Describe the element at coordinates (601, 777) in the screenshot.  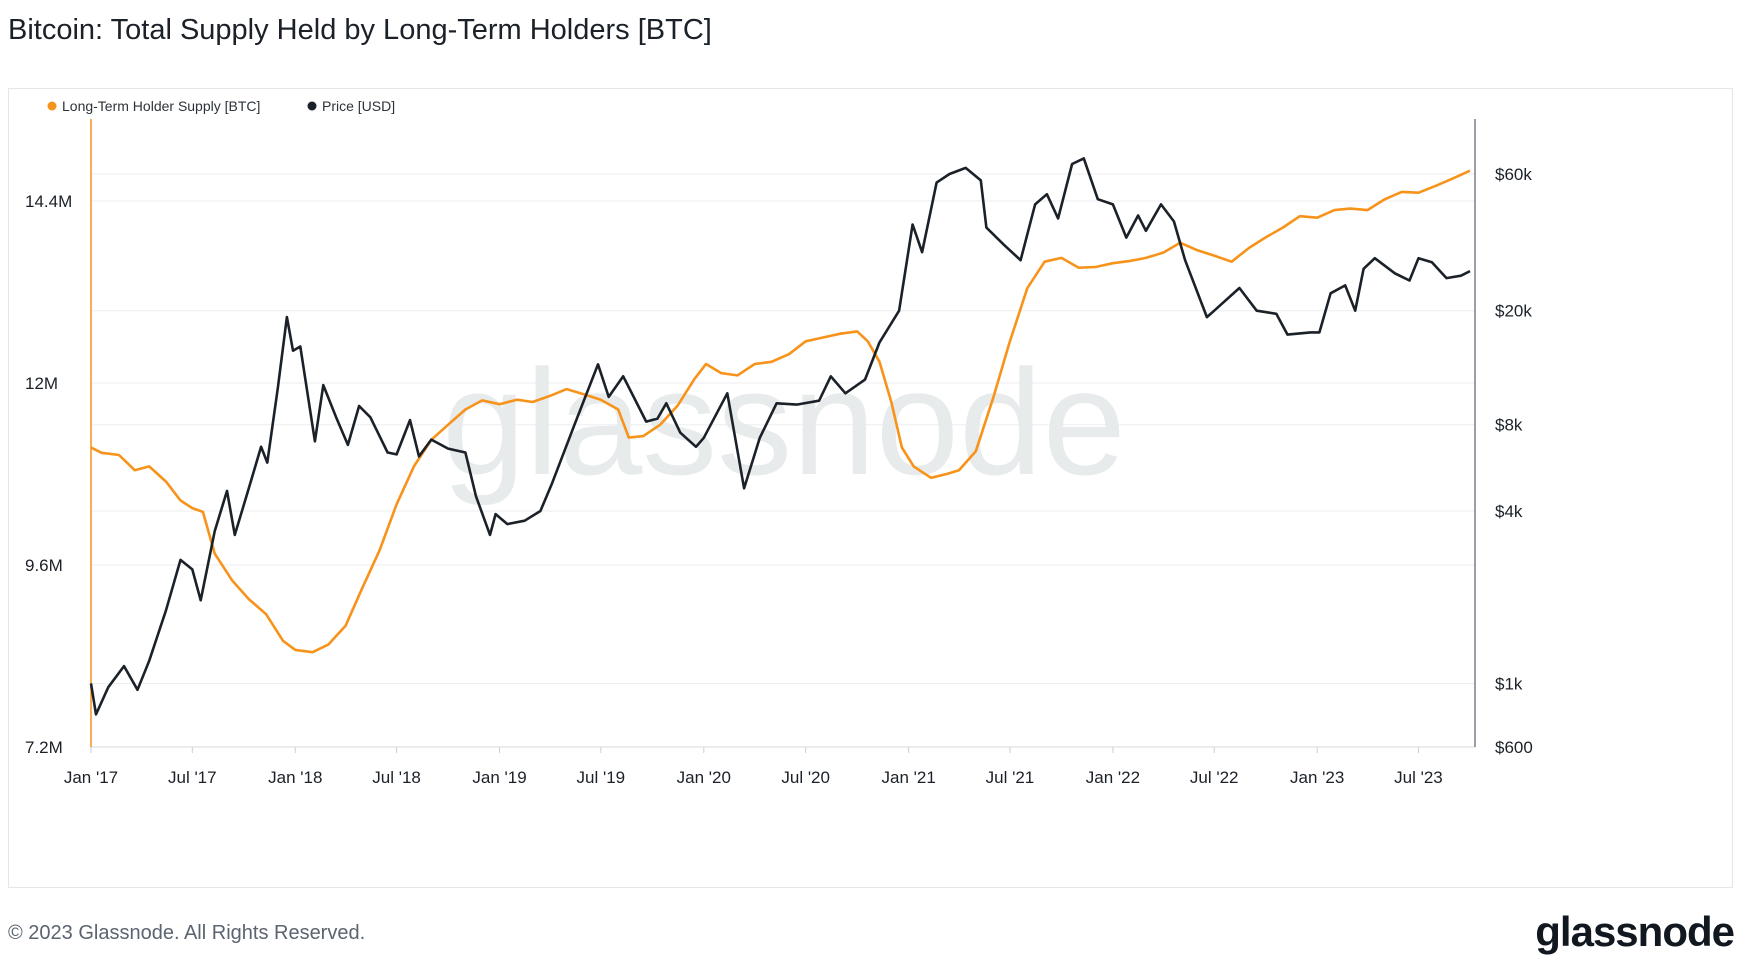
I see `x-tick-label: Jul '19` at that location.